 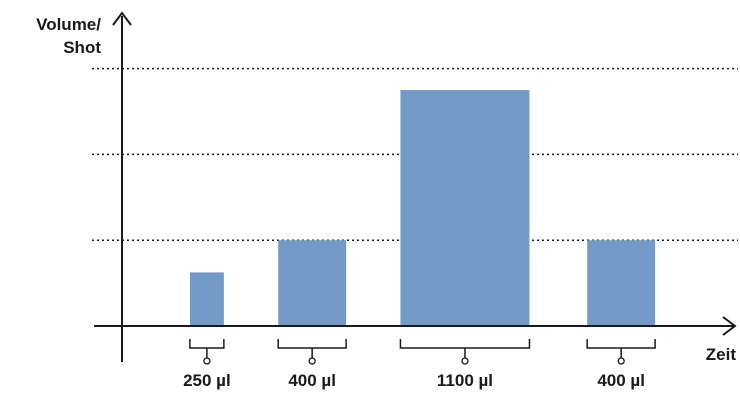 I want to click on x-axis-arrowhead, so click(x=729, y=326).